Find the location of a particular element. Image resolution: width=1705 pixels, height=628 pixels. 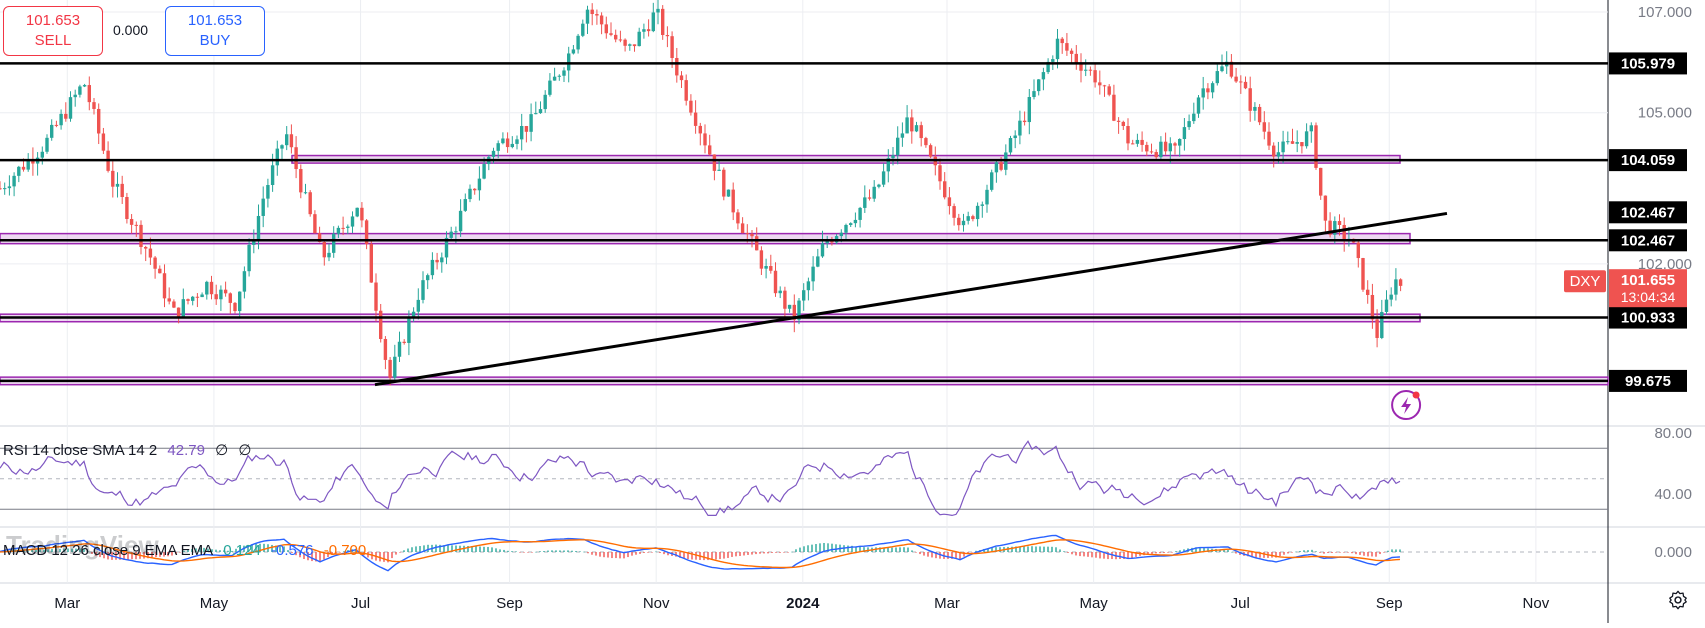

rsi-legend: RSI 14 close SMA 14 2 42.79 ∅ ∅ is located at coordinates (130, 450).